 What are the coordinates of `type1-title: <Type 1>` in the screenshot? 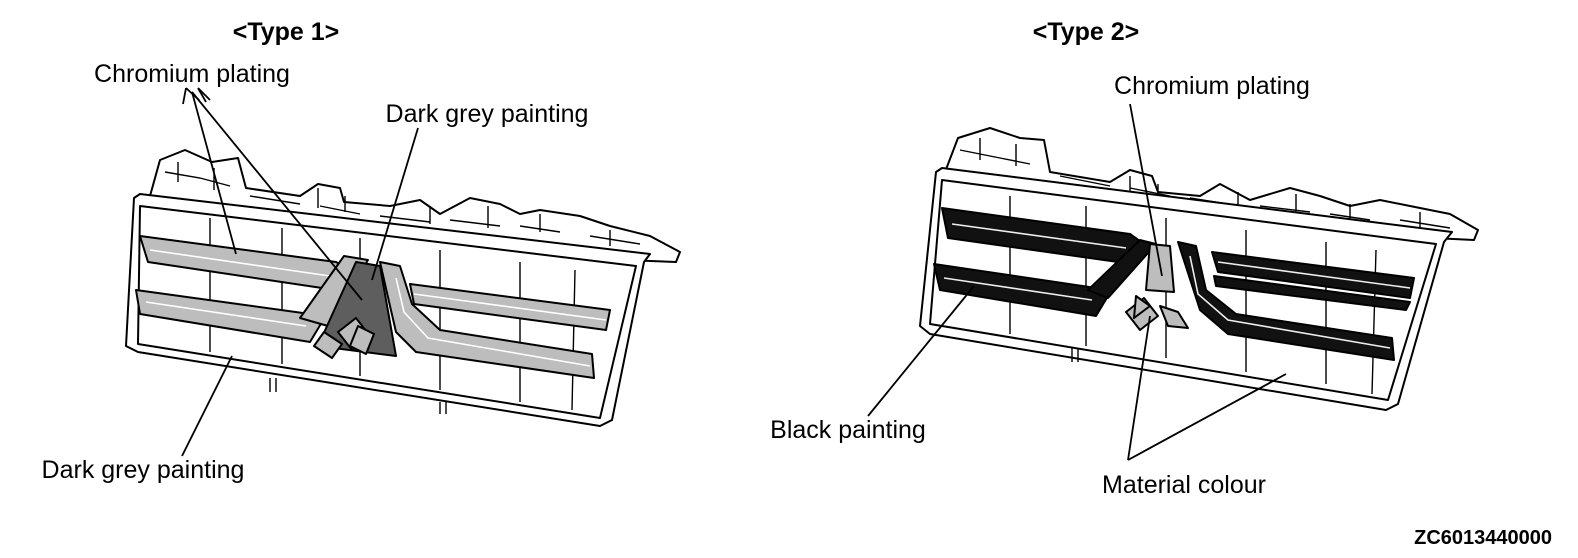 It's located at (286, 32).